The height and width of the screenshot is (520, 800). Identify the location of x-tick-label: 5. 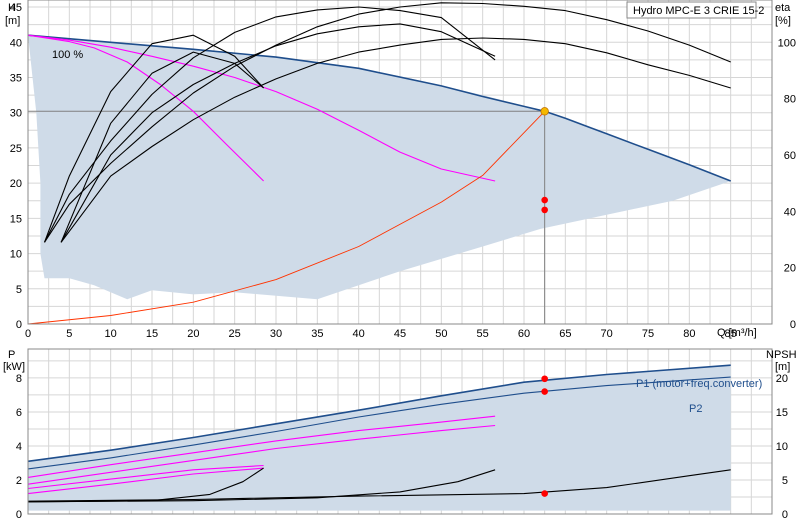
(69, 334).